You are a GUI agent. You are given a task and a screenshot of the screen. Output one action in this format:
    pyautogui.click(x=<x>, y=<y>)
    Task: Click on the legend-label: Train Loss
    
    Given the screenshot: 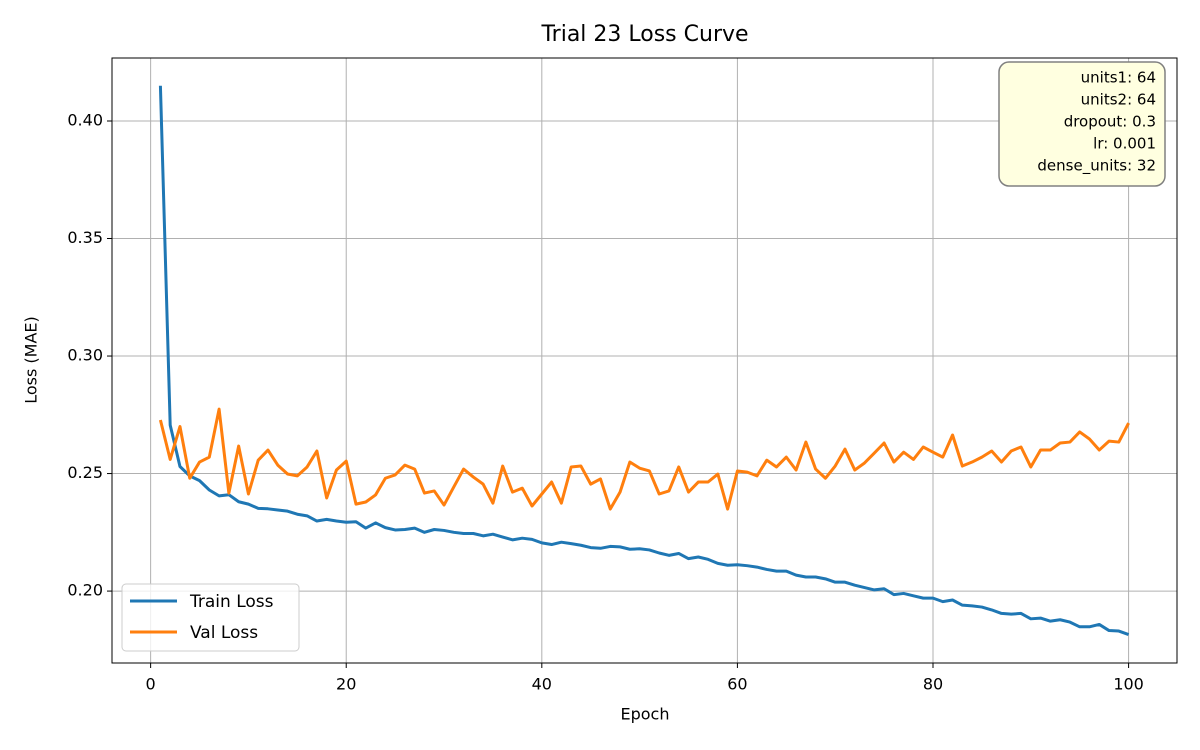 What is the action you would take?
    pyautogui.click(x=231, y=602)
    